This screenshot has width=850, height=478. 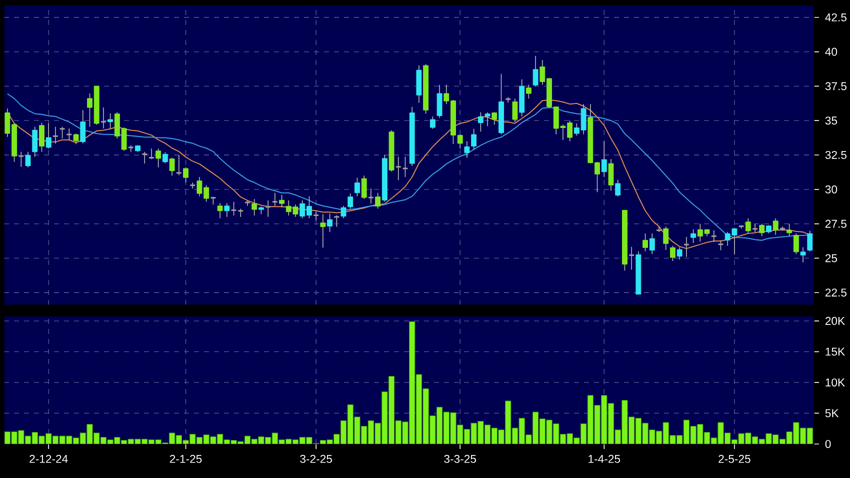 What do you see at coordinates (734, 458) in the screenshot?
I see `x-tick-label: 2-5-25` at bounding box center [734, 458].